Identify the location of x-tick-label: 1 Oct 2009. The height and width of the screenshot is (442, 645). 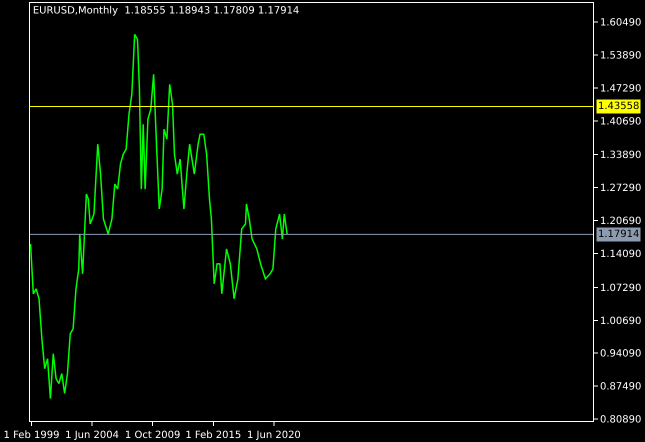
(152, 435).